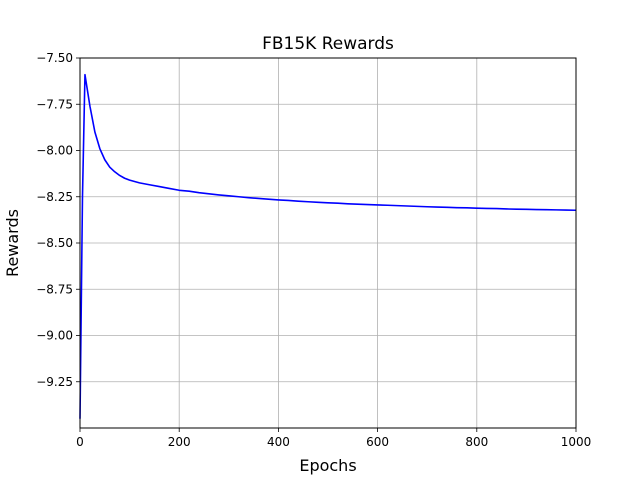 This screenshot has height=480, width=640. Describe the element at coordinates (54, 382) in the screenshot. I see `y-tick-label: −9.25` at that location.